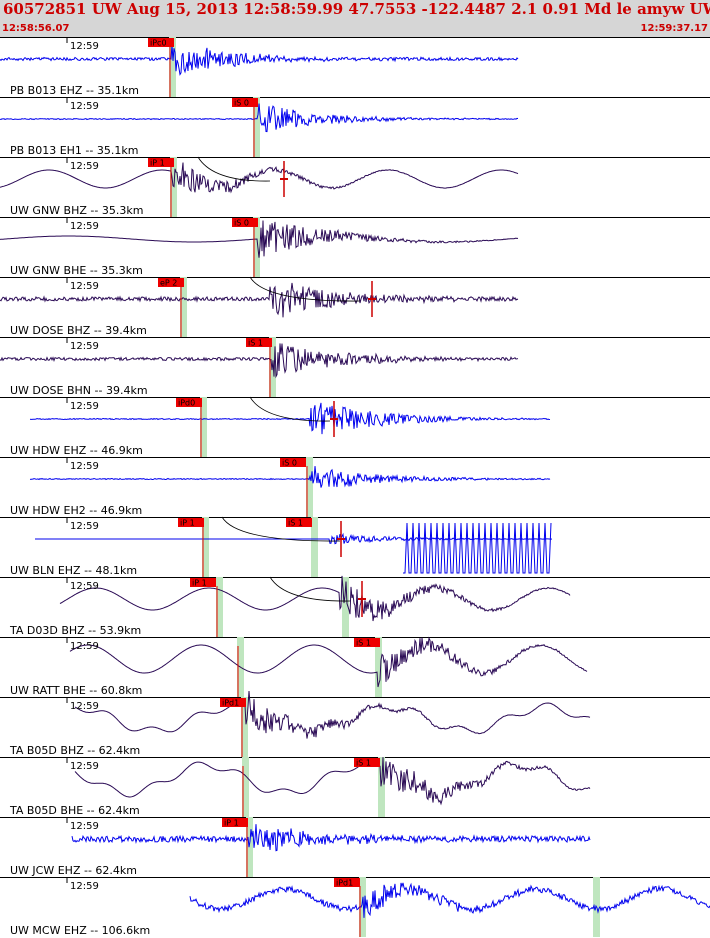 Image resolution: width=710 pixels, height=938 pixels. I want to click on trace-row: iPd0 12:59 UW HDW EHZ -- 46.9km, so click(355, 426).